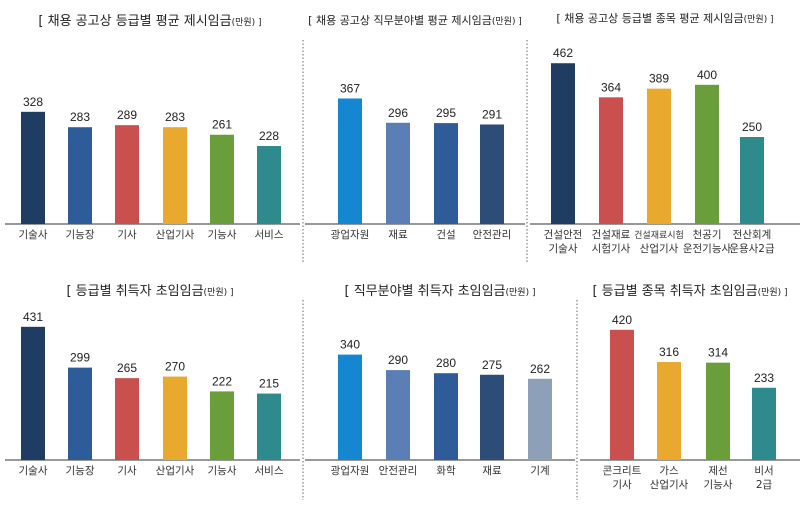  Describe the element at coordinates (415, 161) in the screenshot. I see `bar-chart-2: 367 광업자원 296 재료 295 건설 291 안전관리` at that location.